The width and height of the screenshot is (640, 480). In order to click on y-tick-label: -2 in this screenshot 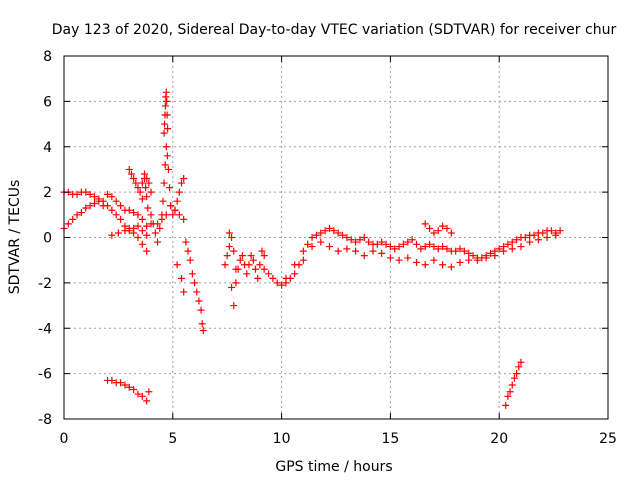, I will do `click(45, 284)`.